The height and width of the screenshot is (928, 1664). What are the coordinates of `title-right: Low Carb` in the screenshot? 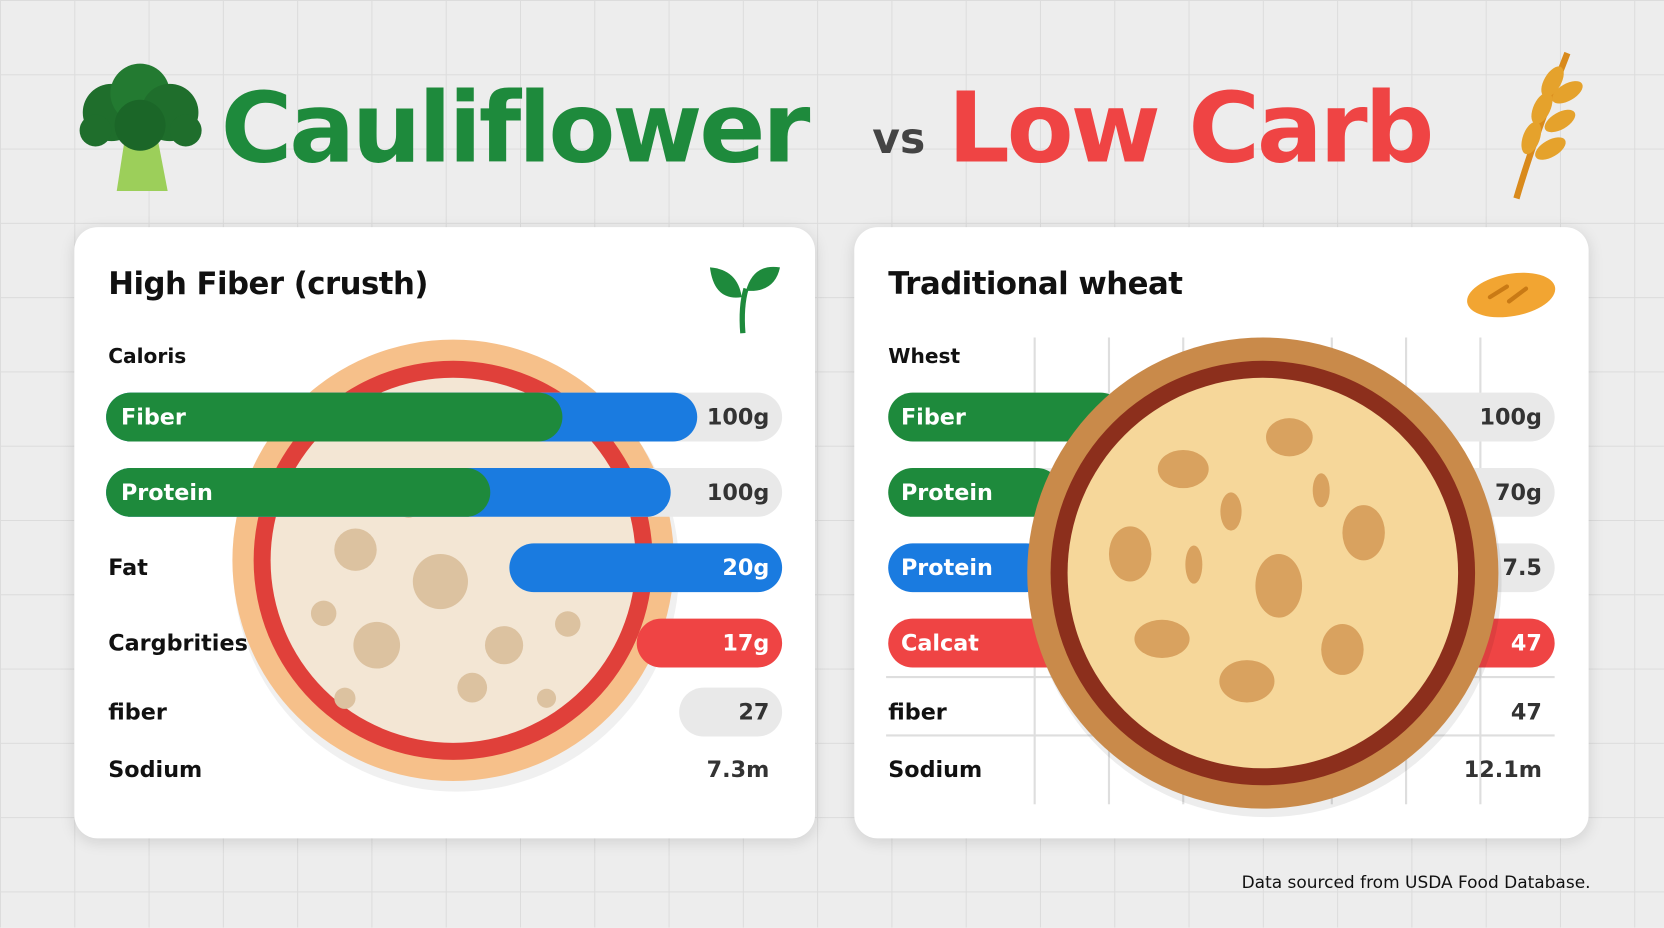 It's located at (1191, 128).